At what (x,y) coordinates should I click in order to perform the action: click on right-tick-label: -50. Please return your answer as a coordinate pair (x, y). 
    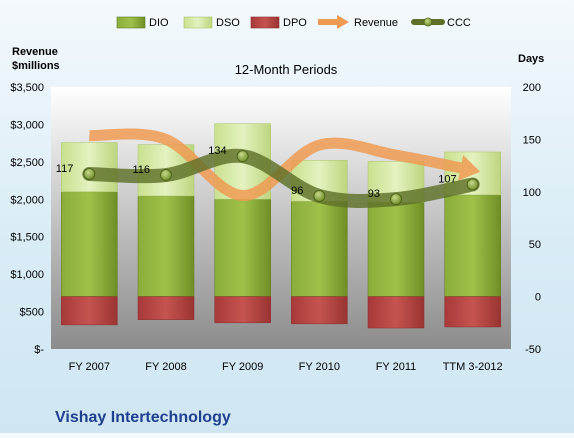
    Looking at the image, I should click on (533, 350).